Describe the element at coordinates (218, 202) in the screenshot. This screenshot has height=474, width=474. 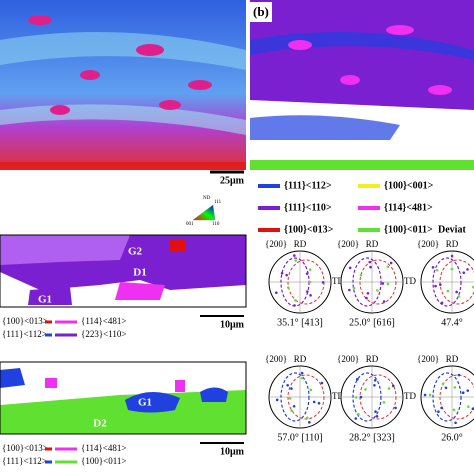
I see `ipf-corner: 111` at that location.